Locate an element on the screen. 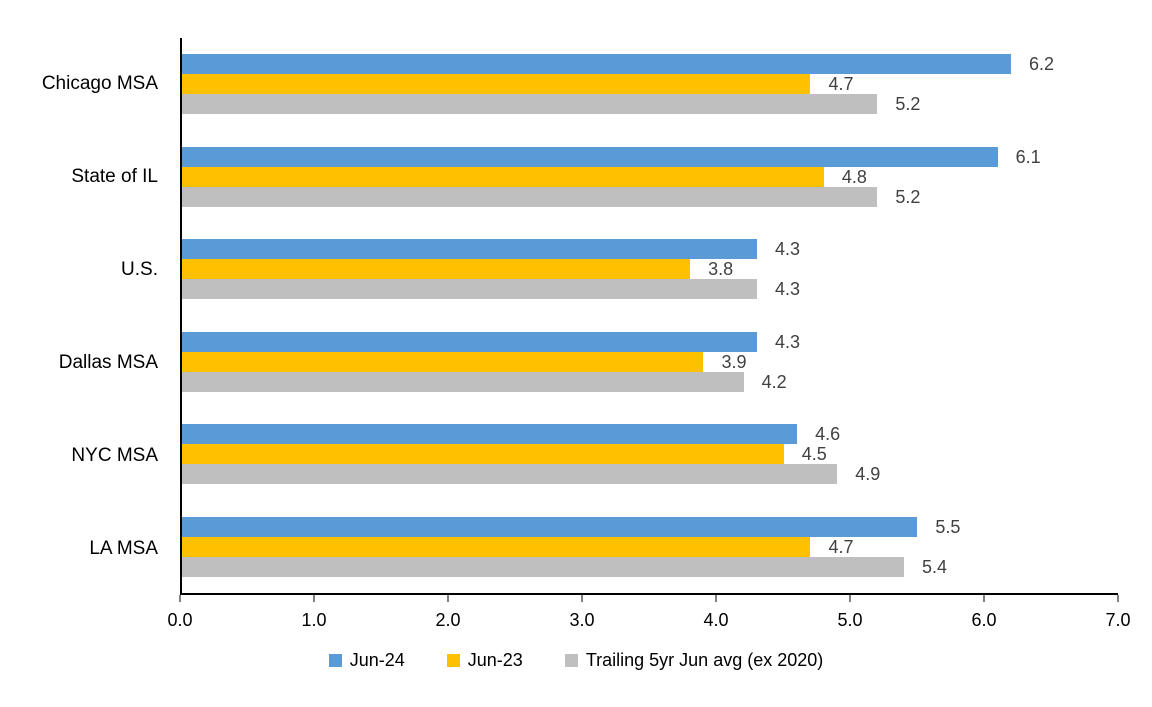 This screenshot has height=707, width=1152. bar-group: 5.5 4.7 5.4 is located at coordinates (650, 547).